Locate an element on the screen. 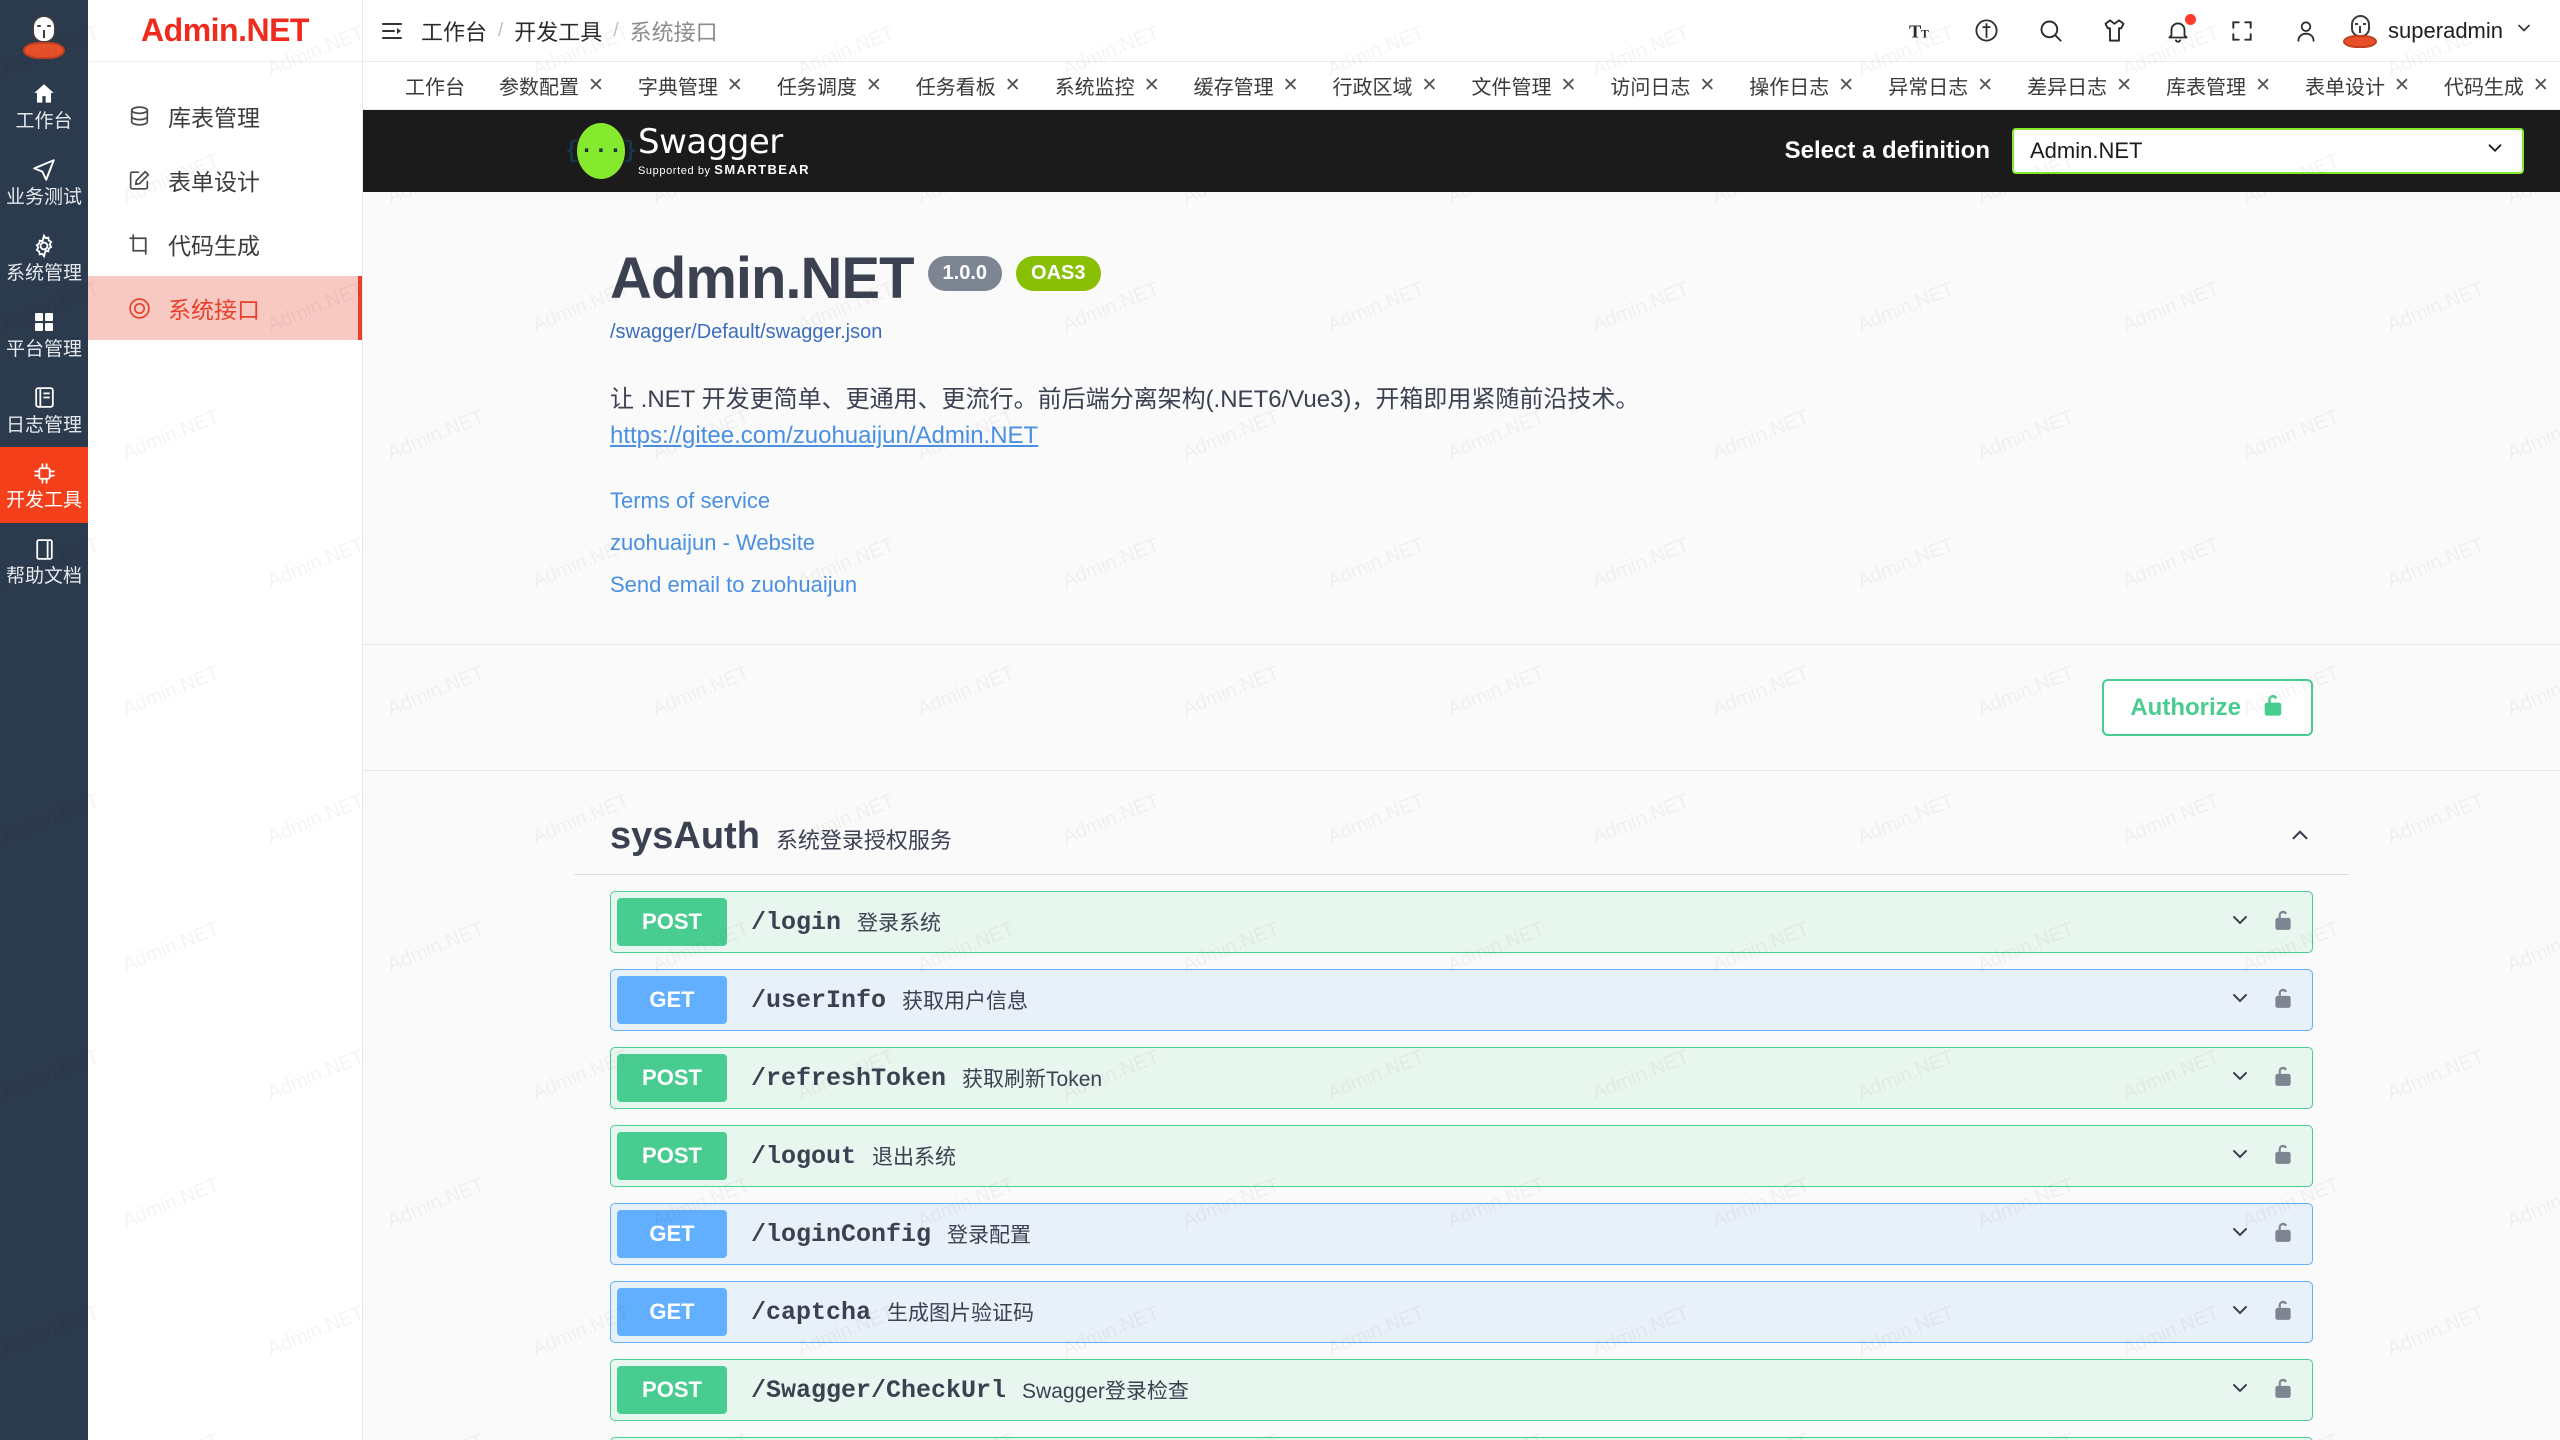 The width and height of the screenshot is (2560, 1440). rail-item-label: 业务测试 is located at coordinates (43, 197).